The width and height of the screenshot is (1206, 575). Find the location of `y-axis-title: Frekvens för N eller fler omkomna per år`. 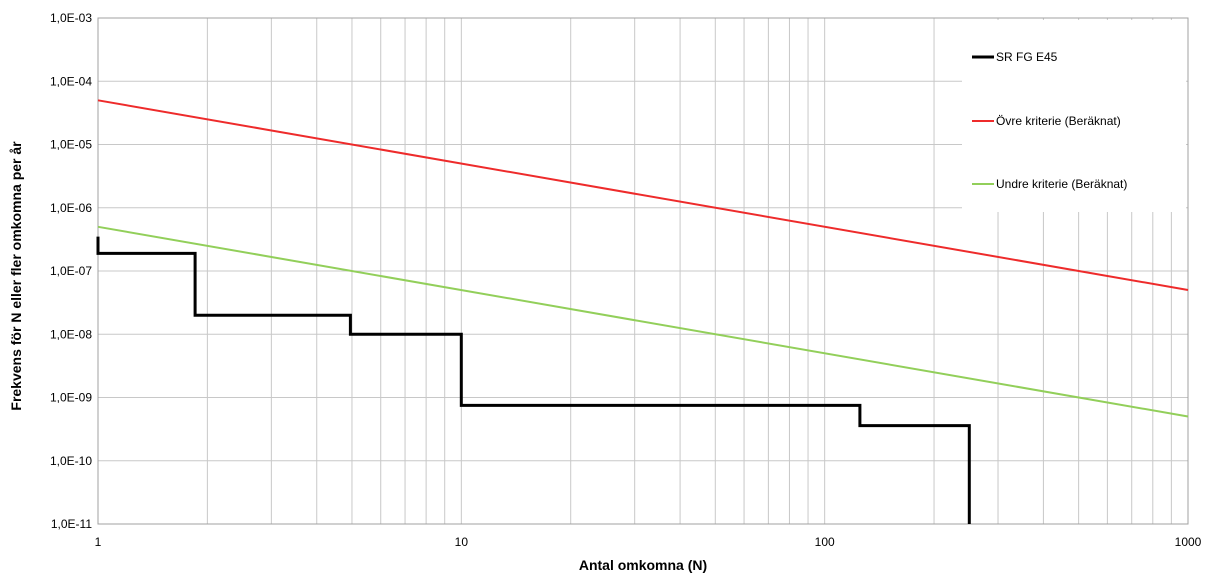

y-axis-title: Frekvens för N eller fler omkomna per år is located at coordinates (16, 276).